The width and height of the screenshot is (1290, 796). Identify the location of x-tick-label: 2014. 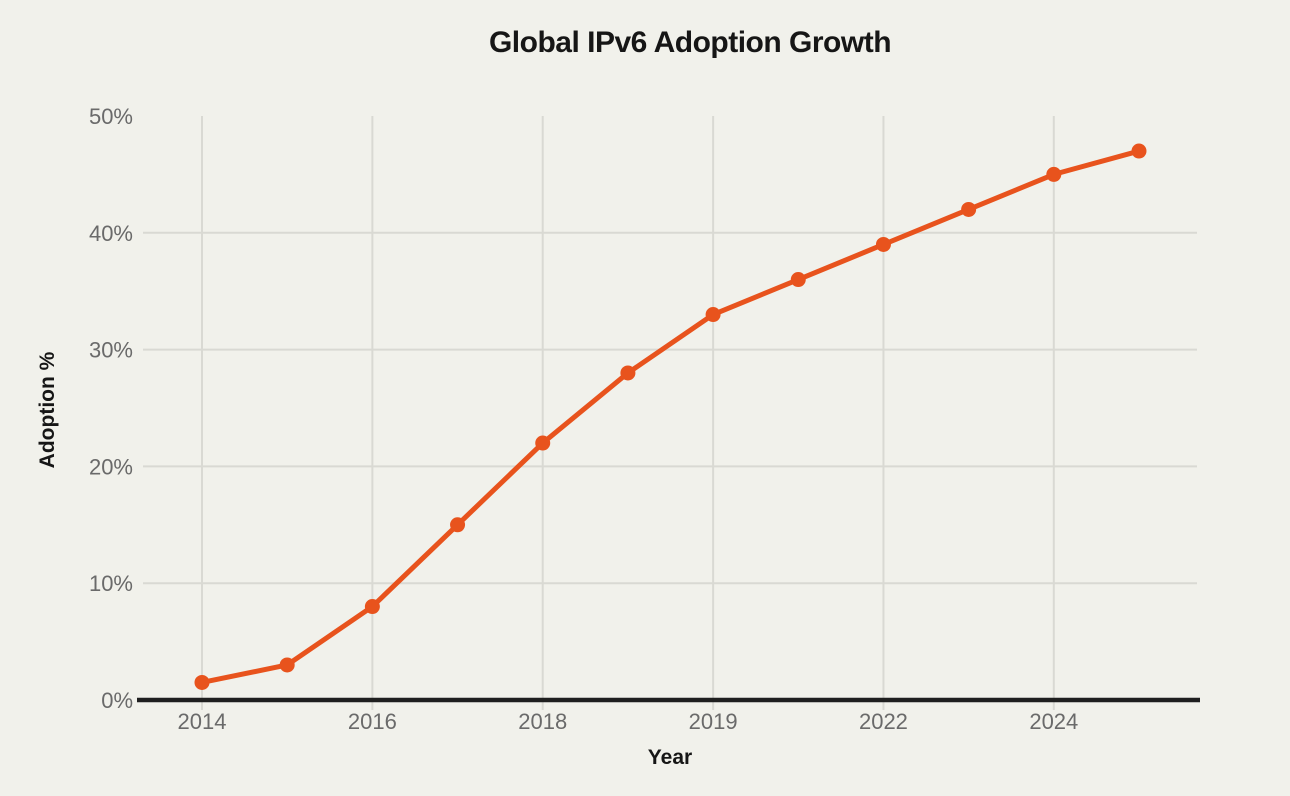
(202, 721).